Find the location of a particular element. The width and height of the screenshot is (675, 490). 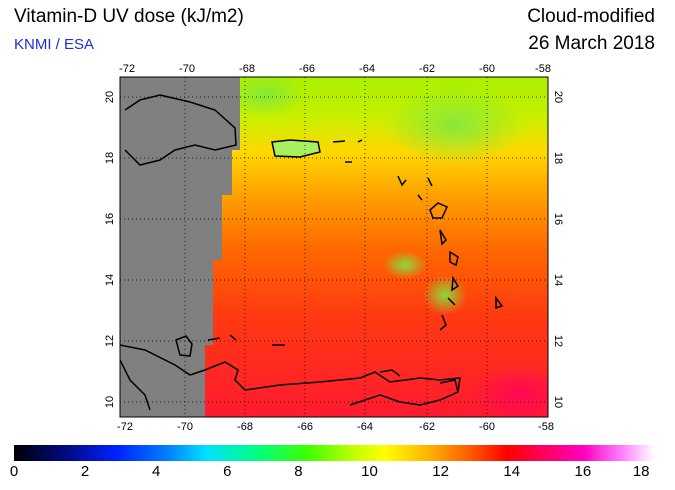

martinique-coast is located at coordinates (454, 258).